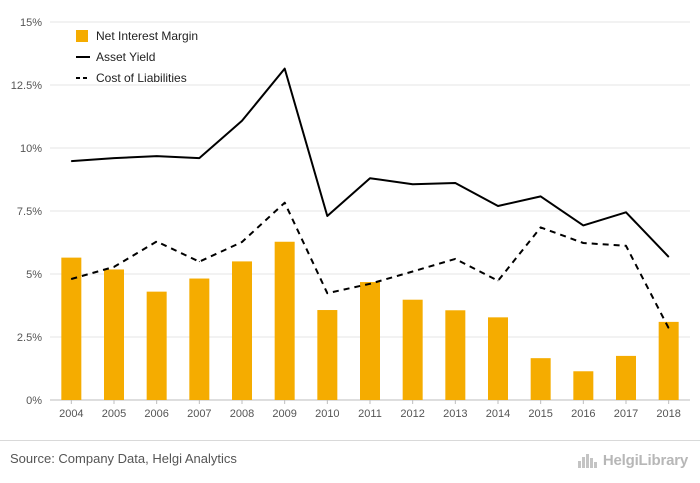 The image size is (700, 483). Describe the element at coordinates (82, 36) in the screenshot. I see `legend-swatch-bar` at that location.